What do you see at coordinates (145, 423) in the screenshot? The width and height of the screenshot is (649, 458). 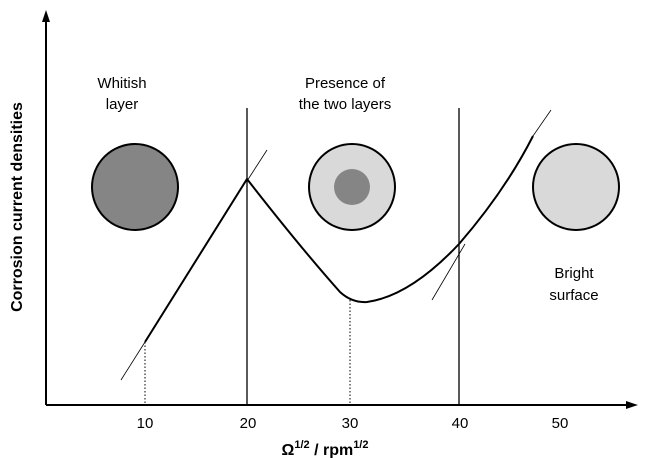 I see `x-tick-label-10: 10` at bounding box center [145, 423].